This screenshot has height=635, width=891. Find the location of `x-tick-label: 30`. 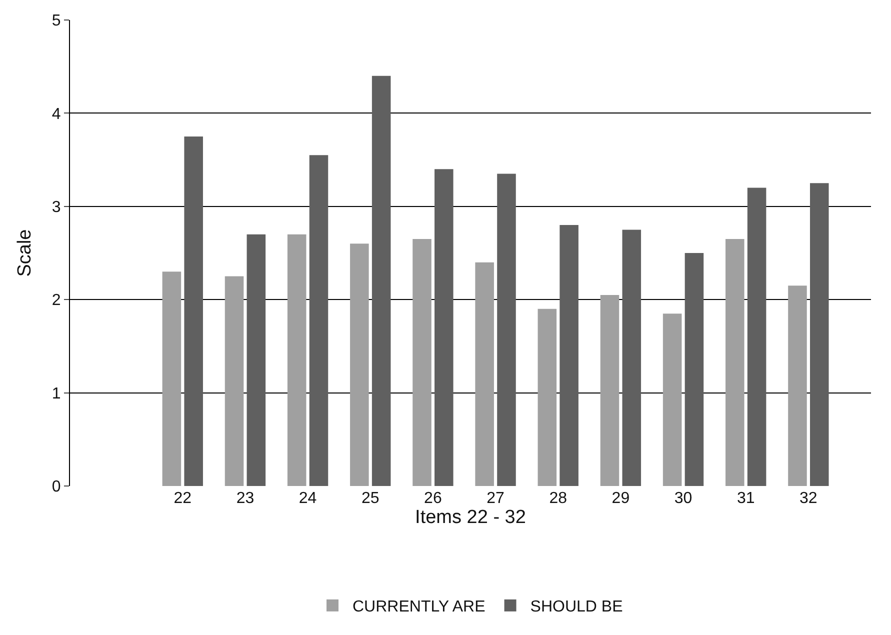

x-tick-label: 30 is located at coordinates (683, 498).